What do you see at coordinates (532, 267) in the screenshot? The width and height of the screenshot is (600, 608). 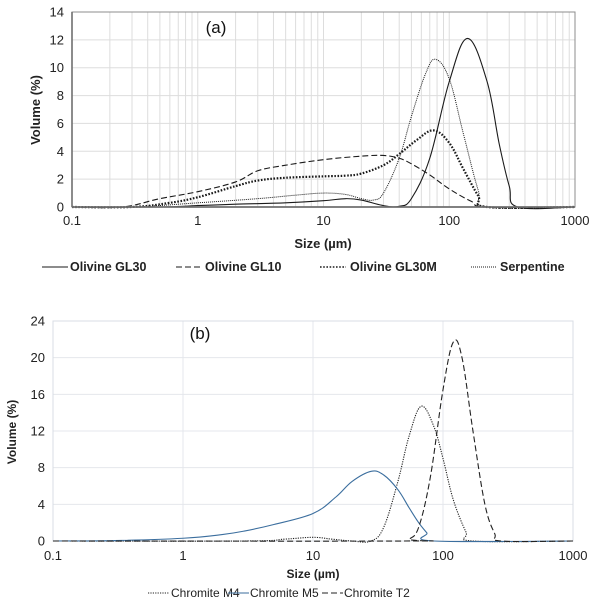 I see `legend-label: Serpentine` at bounding box center [532, 267].